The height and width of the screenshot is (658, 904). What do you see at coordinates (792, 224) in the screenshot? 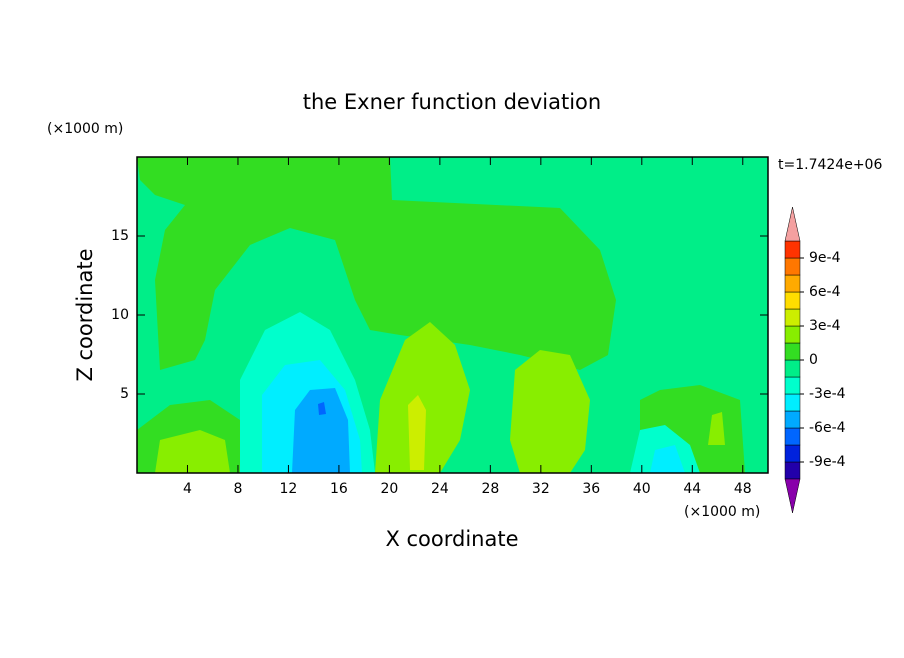
I see `colorbar-over` at bounding box center [792, 224].